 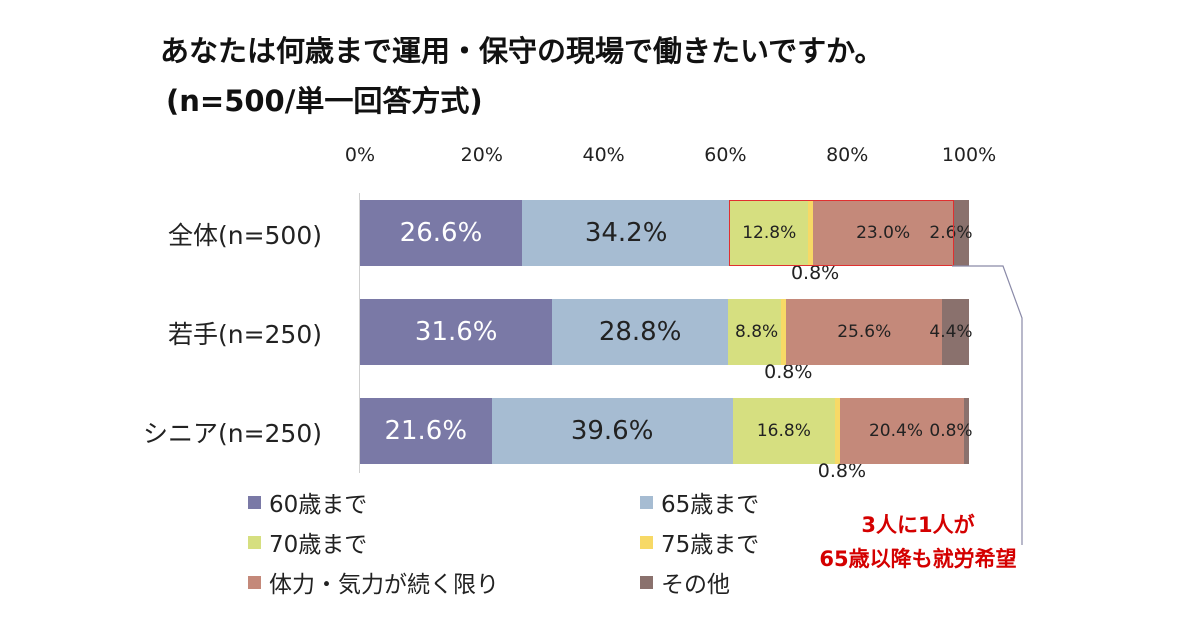 What do you see at coordinates (522, 76) in the screenshot?
I see `chart-title: あなたは何歳まで運用・保守の現場で働きたいですか。 (n=500/単一回答方式)` at bounding box center [522, 76].